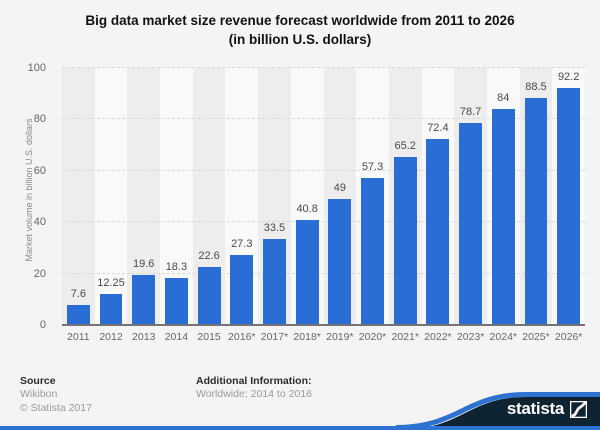 Image resolution: width=600 pixels, height=430 pixels. I want to click on bottom-accent-line, so click(300, 428).